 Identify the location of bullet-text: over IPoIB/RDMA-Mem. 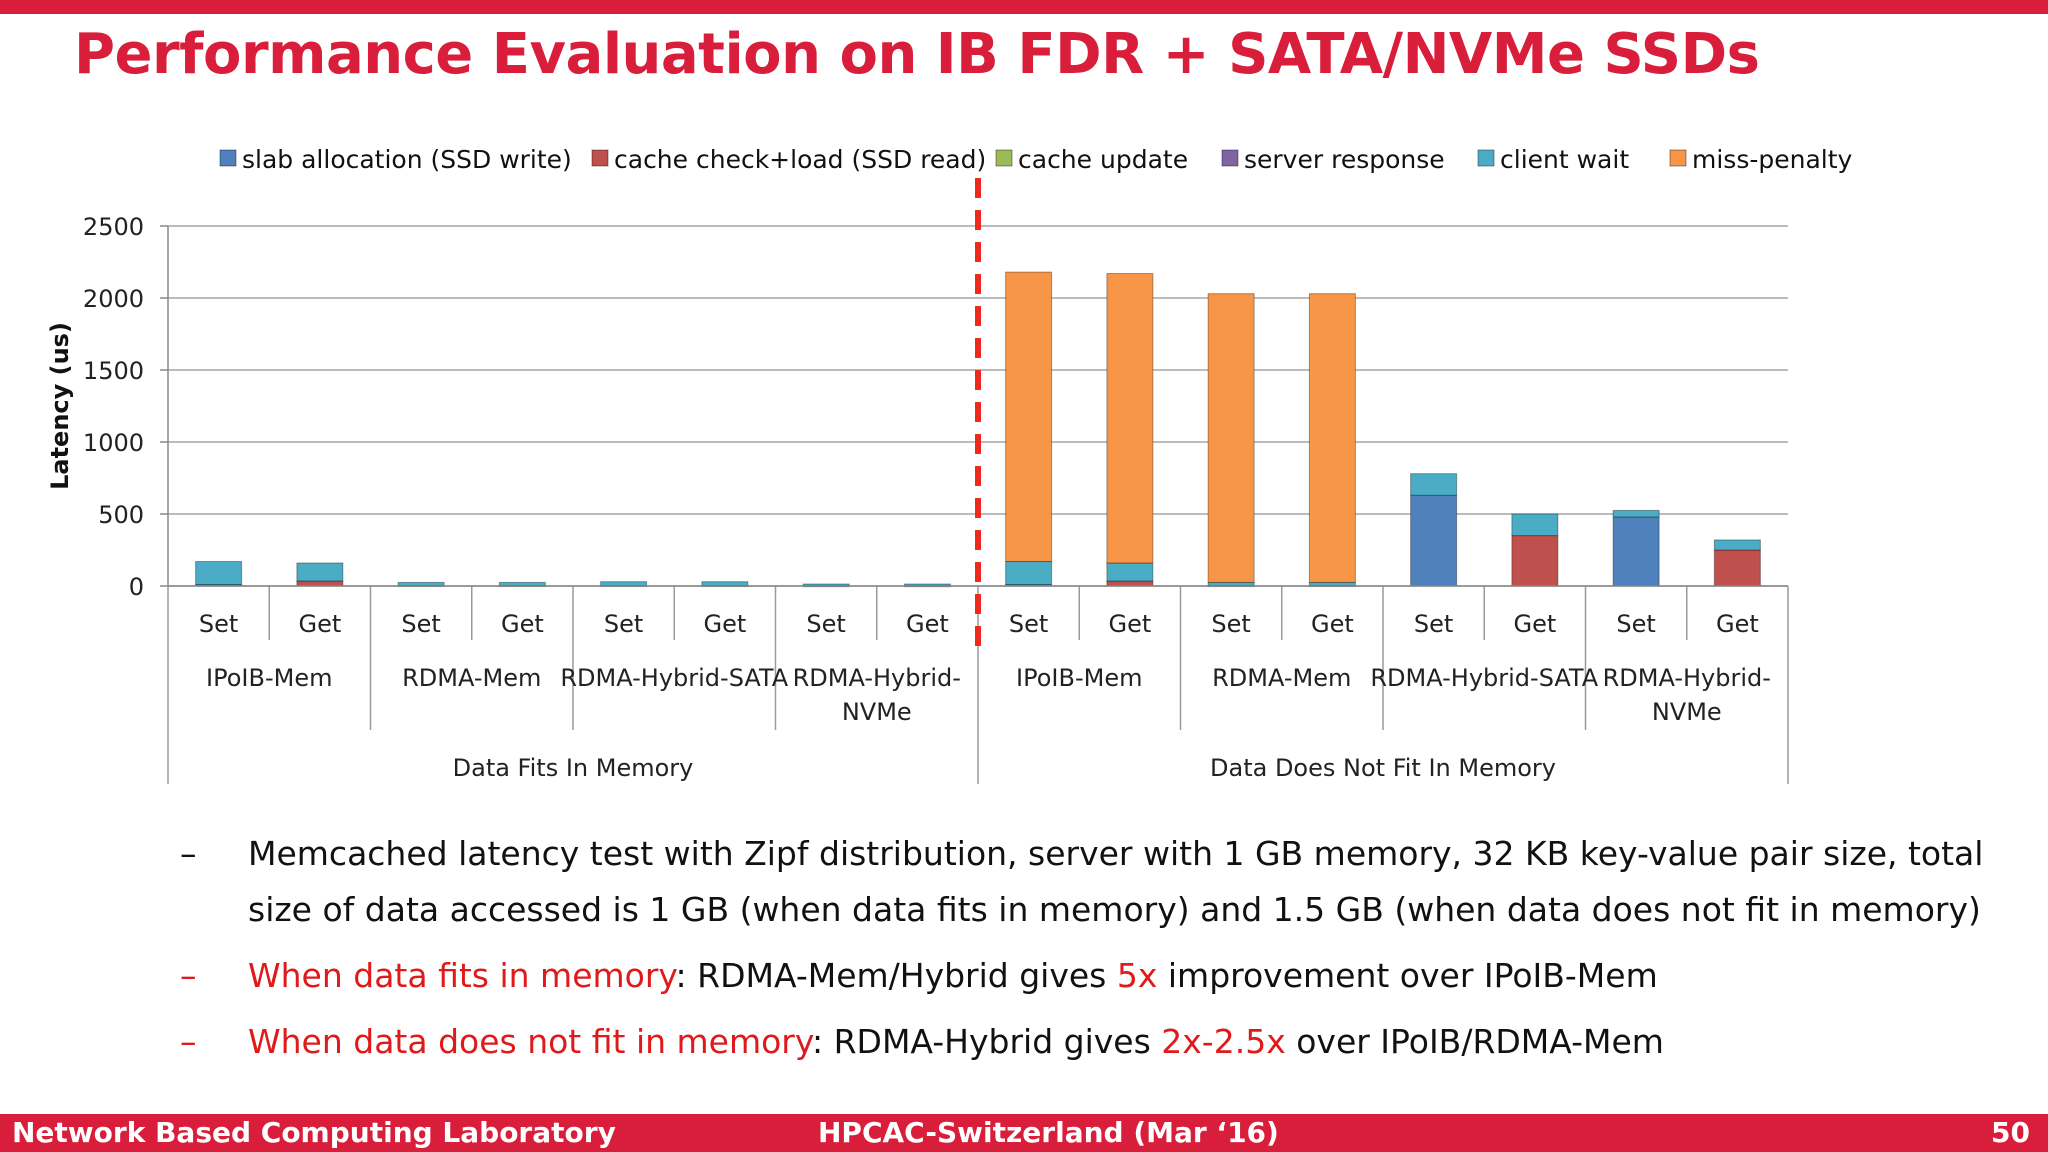
(1474, 1041).